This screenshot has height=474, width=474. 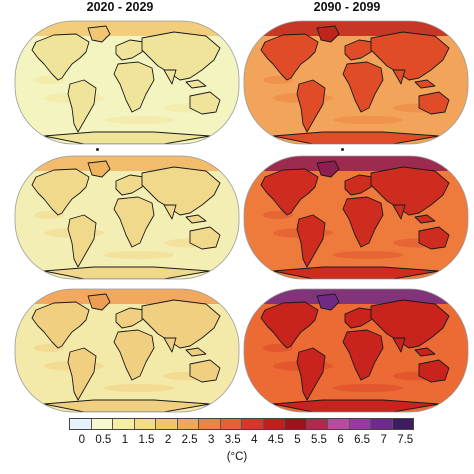 I want to click on column-title-2020-2029: 2020 - 2029, so click(x=120, y=7).